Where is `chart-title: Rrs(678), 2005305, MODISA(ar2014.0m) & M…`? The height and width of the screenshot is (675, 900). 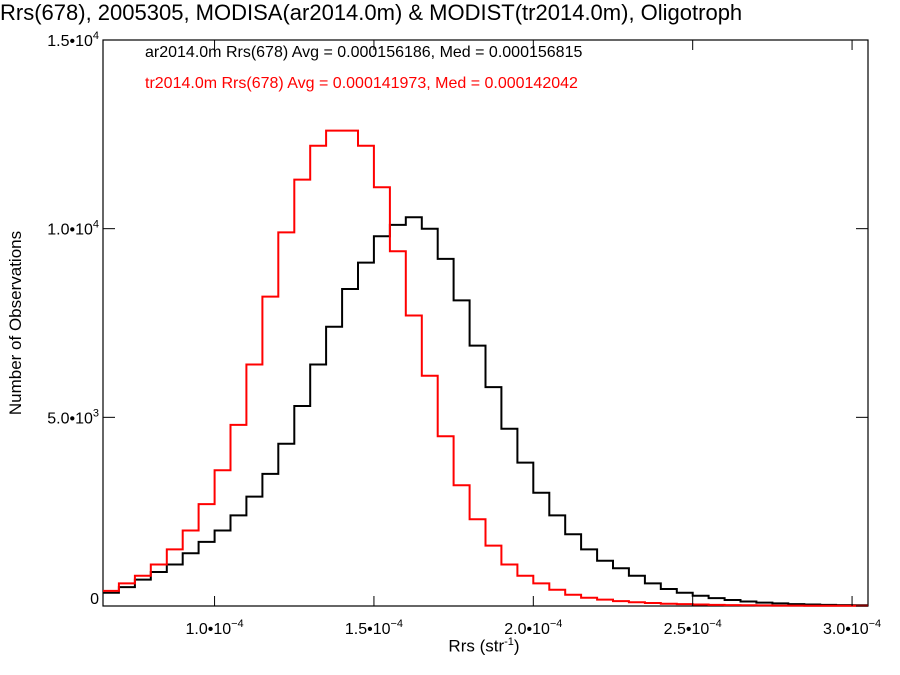 chart-title: Rrs(678), 2005305, MODISA(ar2014.0m) & M… is located at coordinates (371, 12).